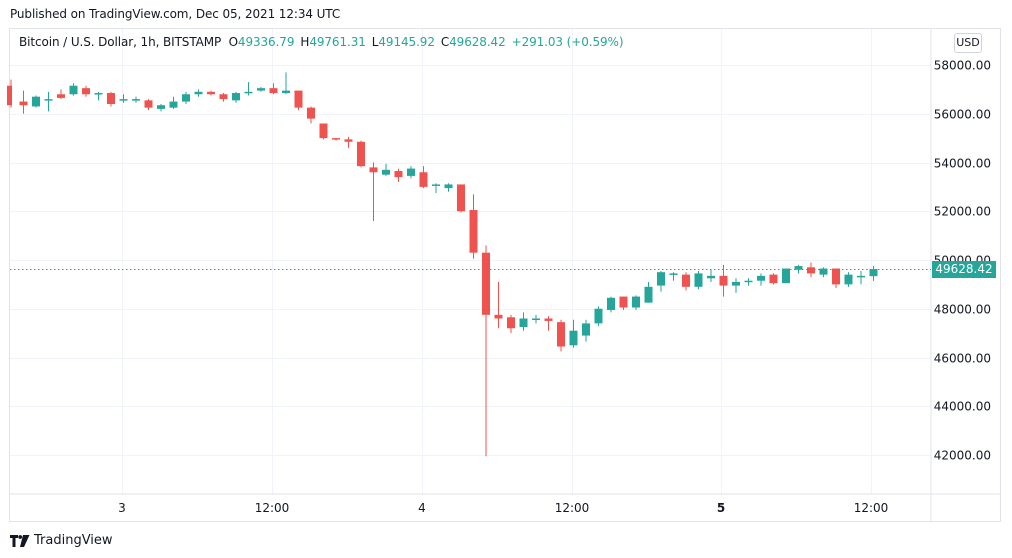 Image resolution: width=1012 pixels, height=558 pixels. What do you see at coordinates (233, 42) in the screenshot?
I see `open-label: O` at bounding box center [233, 42].